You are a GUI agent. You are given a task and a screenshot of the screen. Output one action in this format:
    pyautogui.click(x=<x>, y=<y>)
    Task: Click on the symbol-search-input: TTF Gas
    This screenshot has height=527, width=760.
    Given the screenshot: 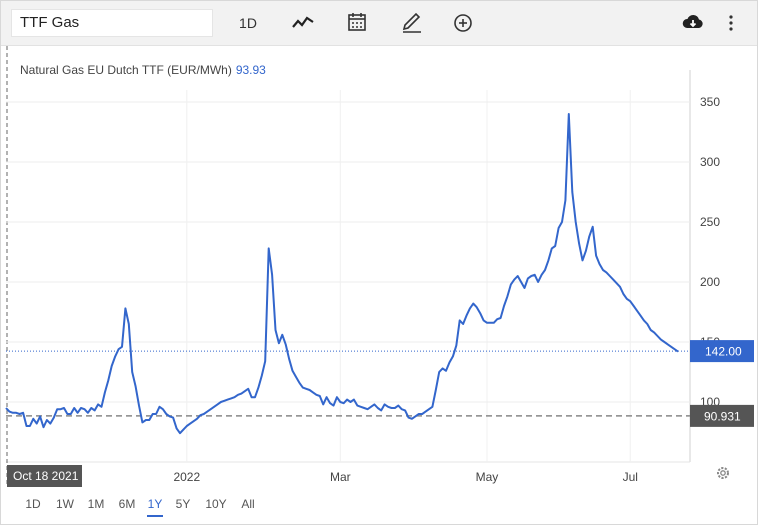 What is the action you would take?
    pyautogui.click(x=112, y=23)
    